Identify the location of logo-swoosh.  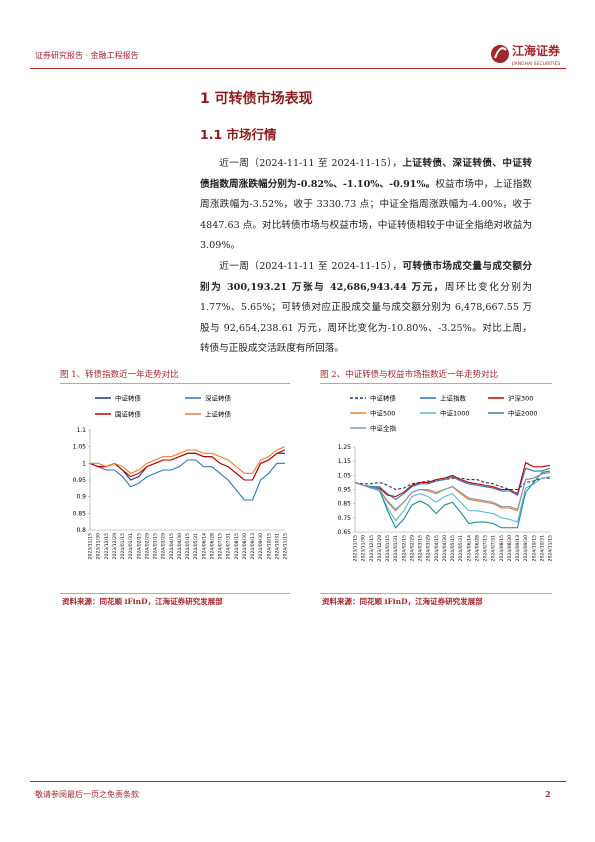
(500, 53).